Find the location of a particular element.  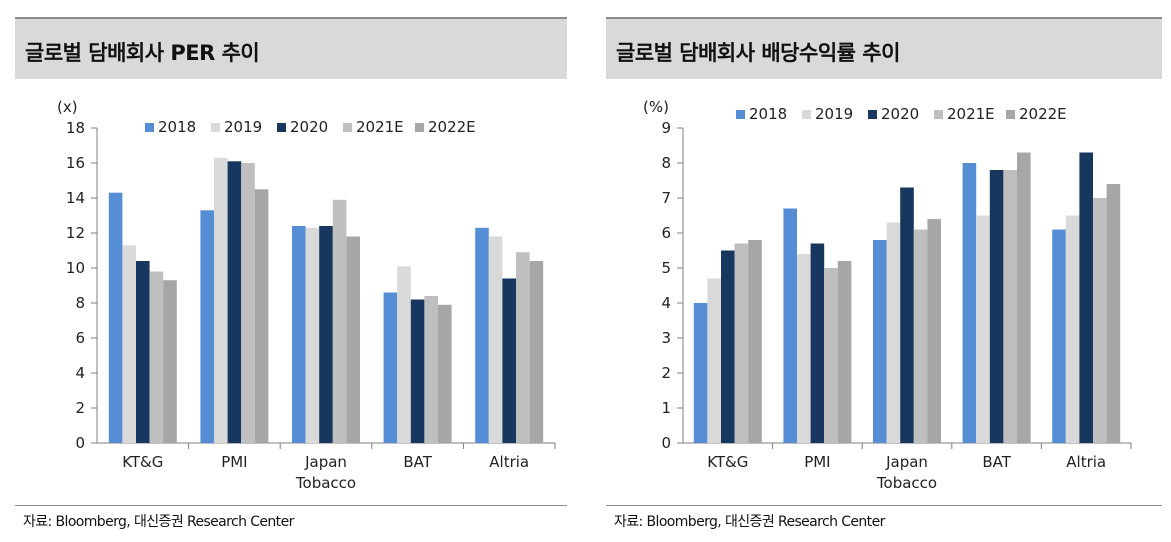

y-tick-label: 14 is located at coordinates (75, 198).